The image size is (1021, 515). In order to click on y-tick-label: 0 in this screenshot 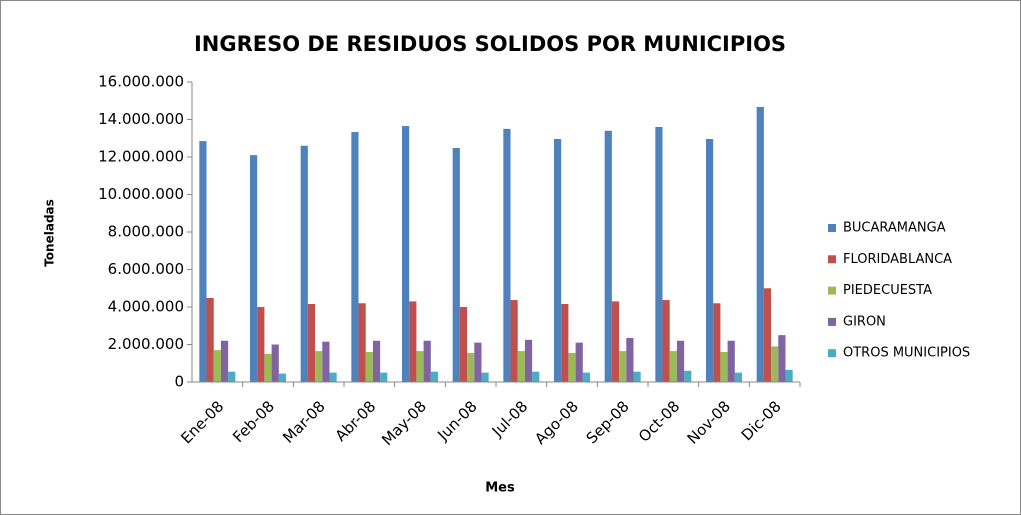, I will do `click(179, 382)`.